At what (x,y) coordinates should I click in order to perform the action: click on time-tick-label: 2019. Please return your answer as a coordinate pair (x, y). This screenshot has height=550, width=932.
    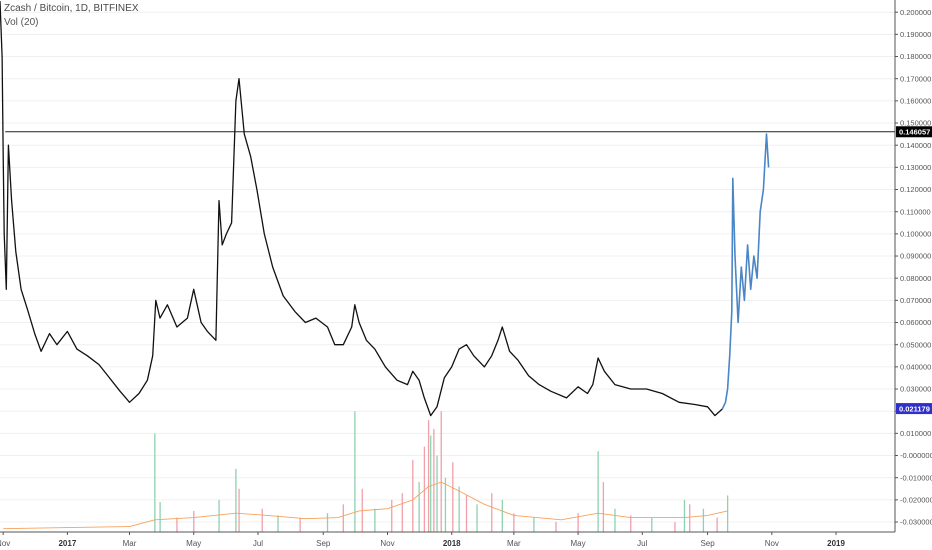
    Looking at the image, I should click on (836, 543).